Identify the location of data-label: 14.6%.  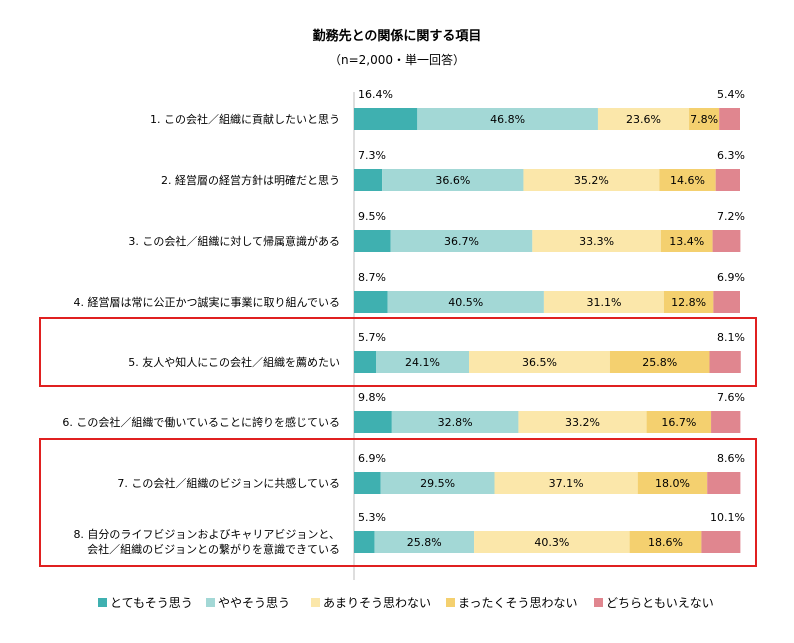
(687, 180).